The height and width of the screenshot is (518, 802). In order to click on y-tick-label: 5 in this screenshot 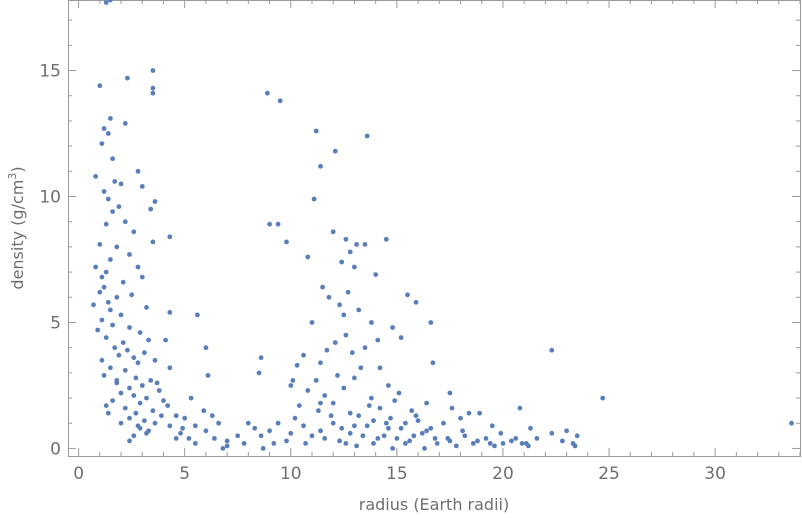, I will do `click(55, 323)`.